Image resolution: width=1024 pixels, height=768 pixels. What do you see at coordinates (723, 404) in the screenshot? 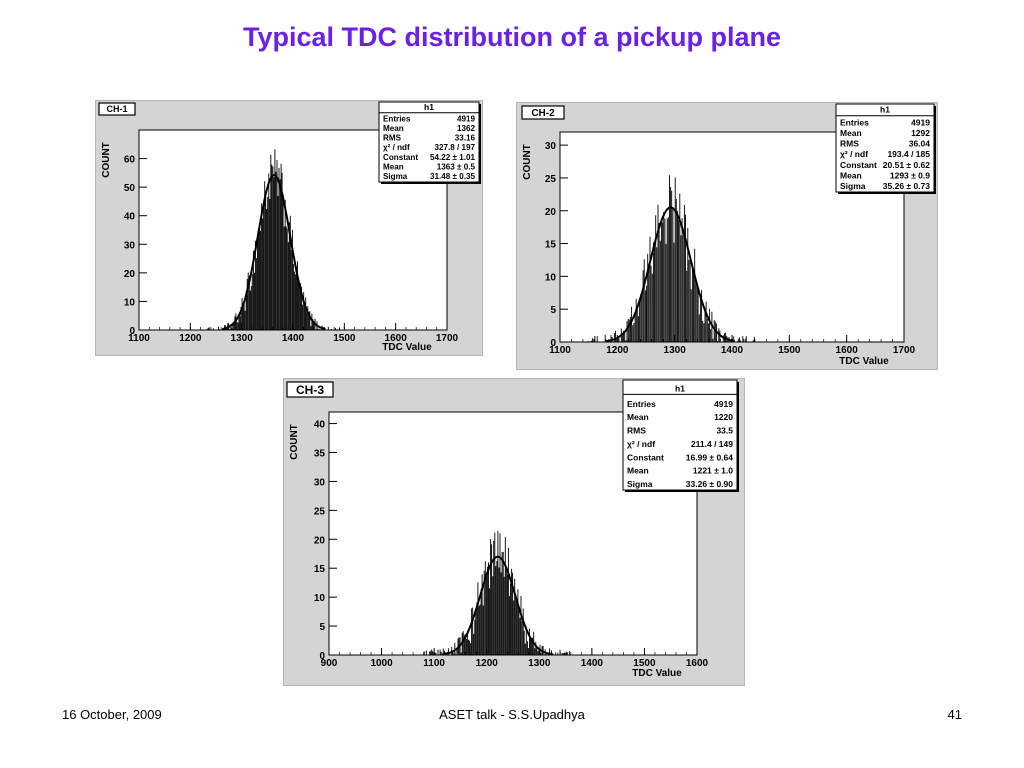
I see `stats-value: 4919` at bounding box center [723, 404].